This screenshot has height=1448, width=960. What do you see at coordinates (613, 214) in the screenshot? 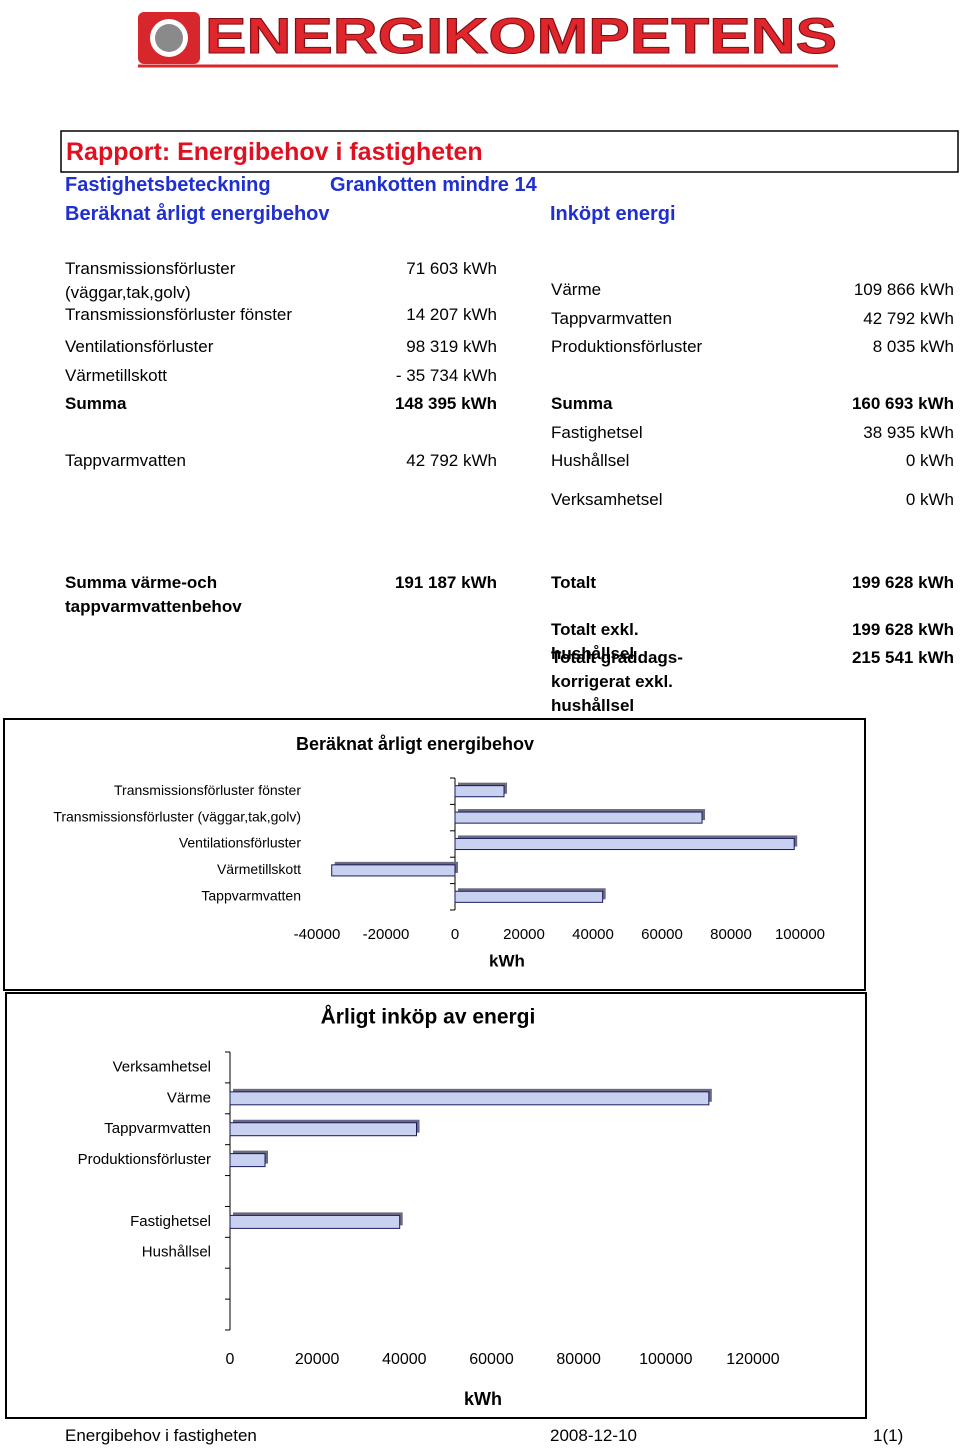
I see `section-heading: Inköpt energi` at bounding box center [613, 214].